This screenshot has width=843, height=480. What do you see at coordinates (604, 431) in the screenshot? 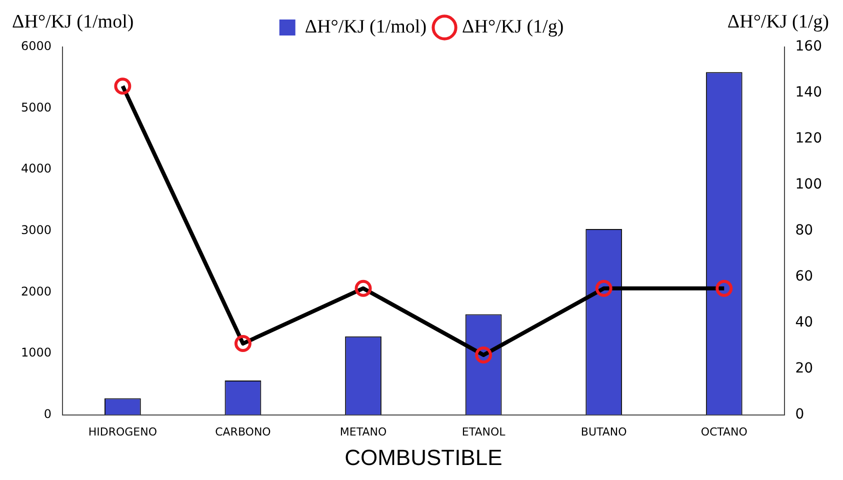
I see `x-tick-label: BUTANO` at bounding box center [604, 431].